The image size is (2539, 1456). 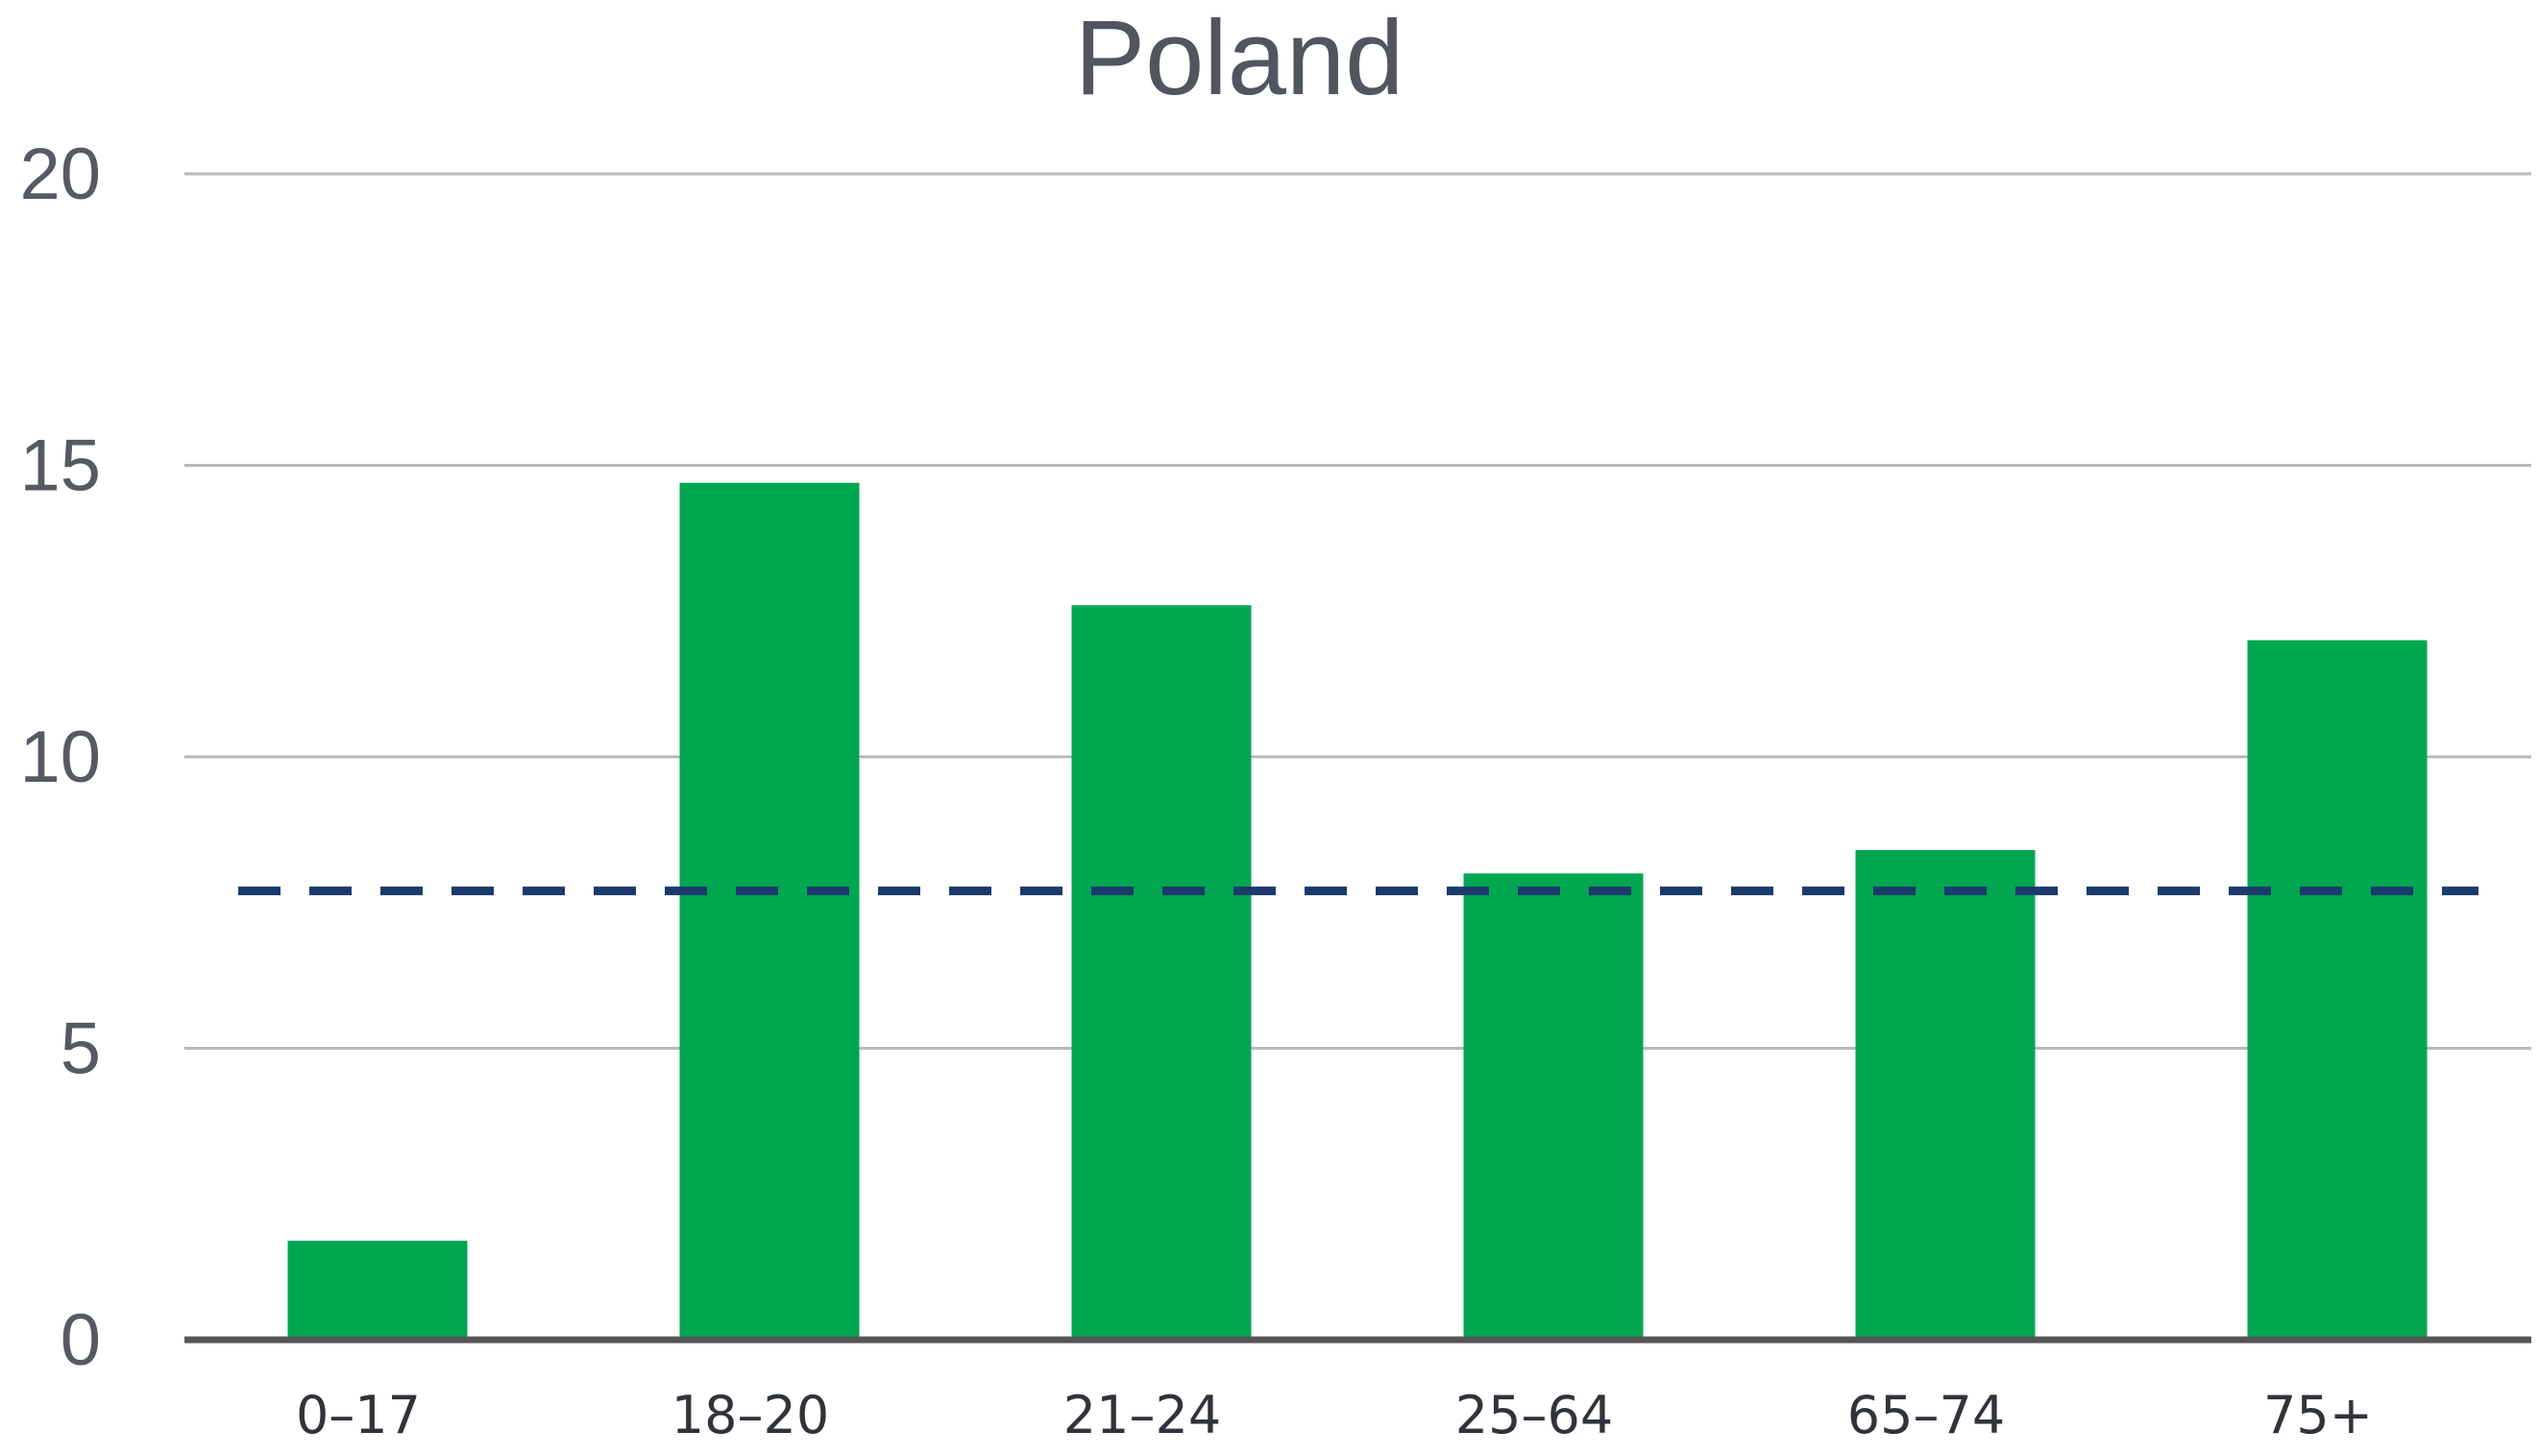 I want to click on y-tick-label: 15, so click(x=60, y=466).